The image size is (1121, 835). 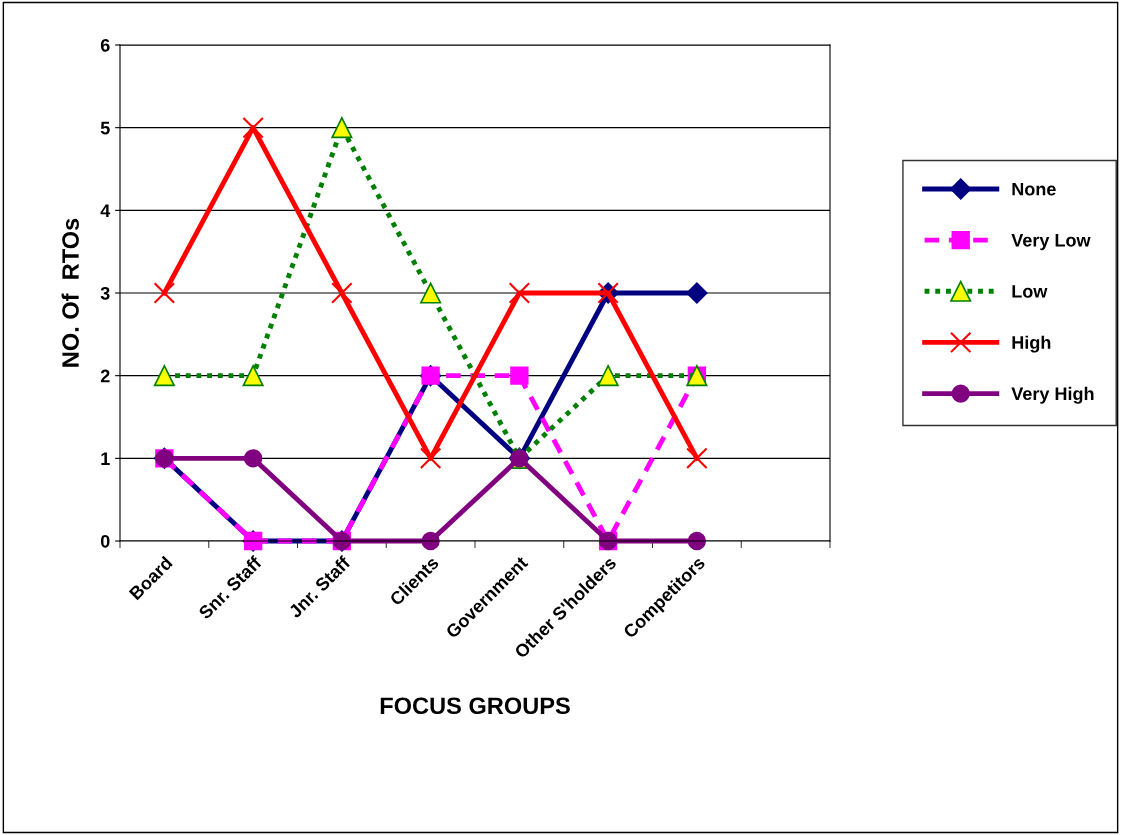 I want to click on y-tick-label: 3, so click(x=105, y=293).